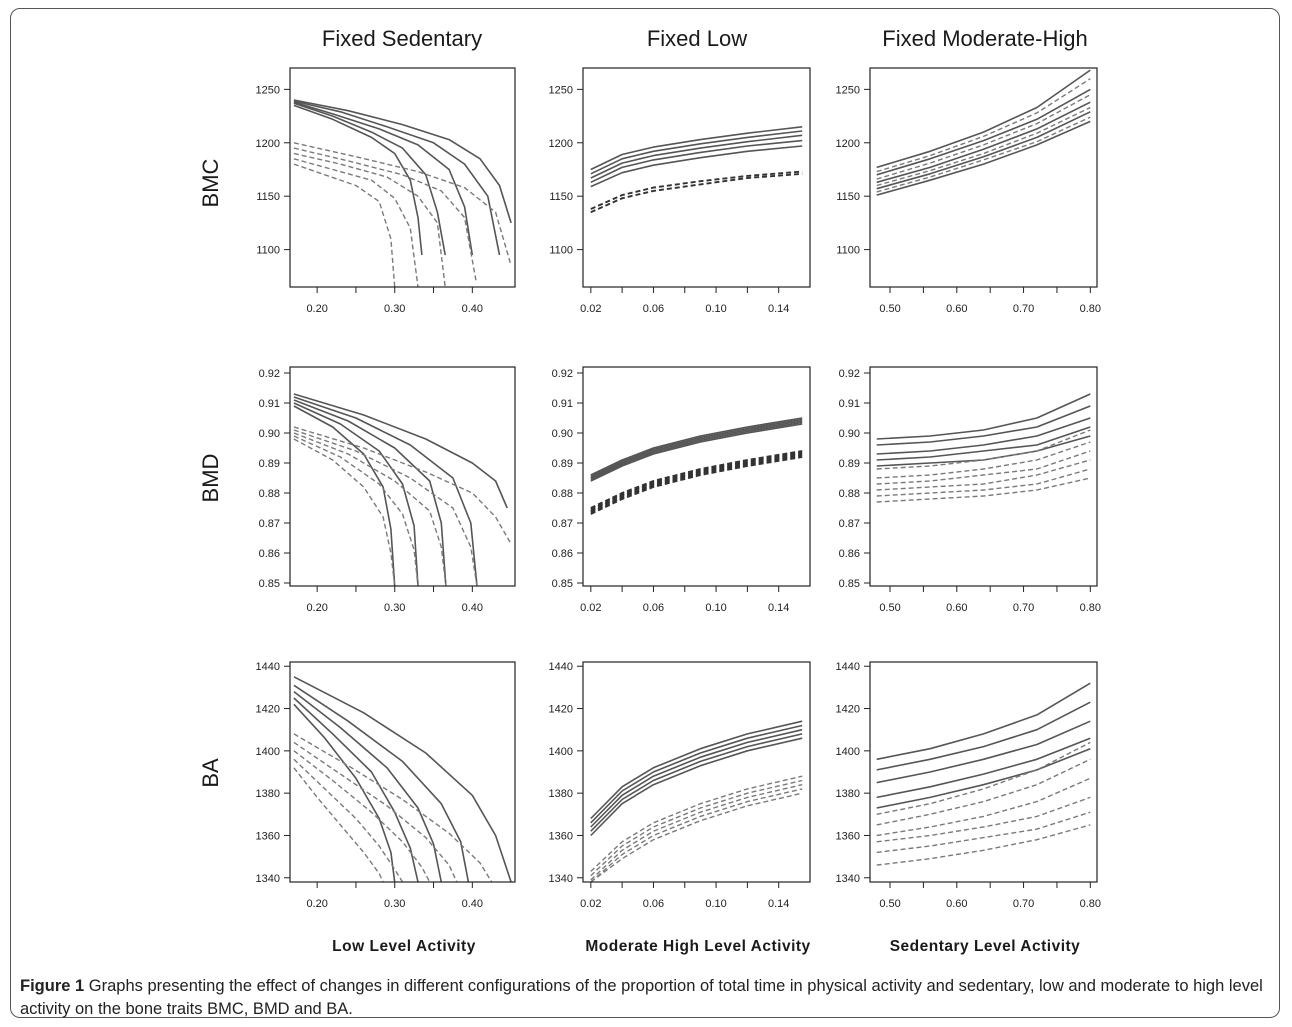  What do you see at coordinates (697, 946) in the screenshot?
I see `x-axis-title-moderate-high-level-activity: Moderate High Level Activity` at bounding box center [697, 946].